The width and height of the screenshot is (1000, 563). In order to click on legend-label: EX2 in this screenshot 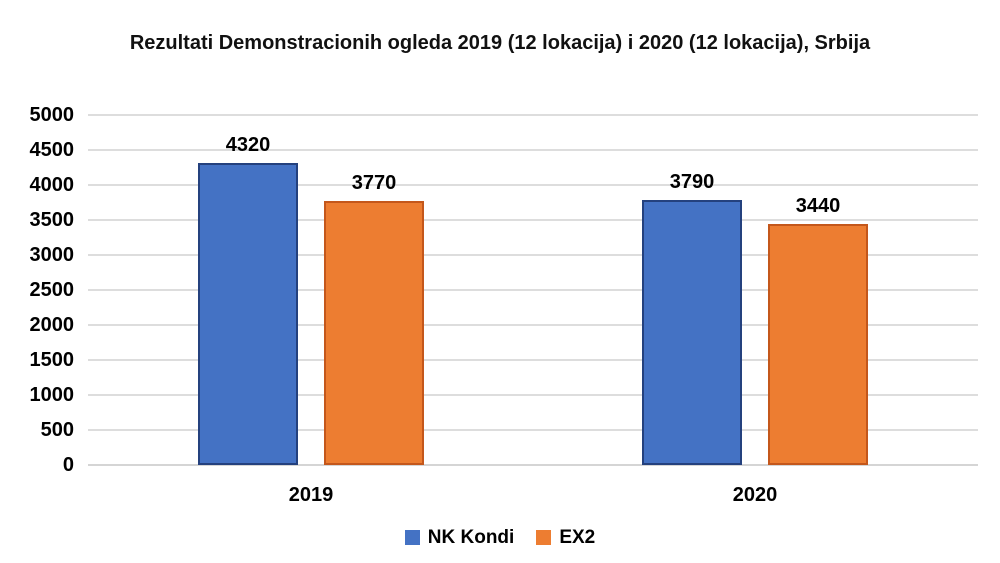, I will do `click(577, 537)`.